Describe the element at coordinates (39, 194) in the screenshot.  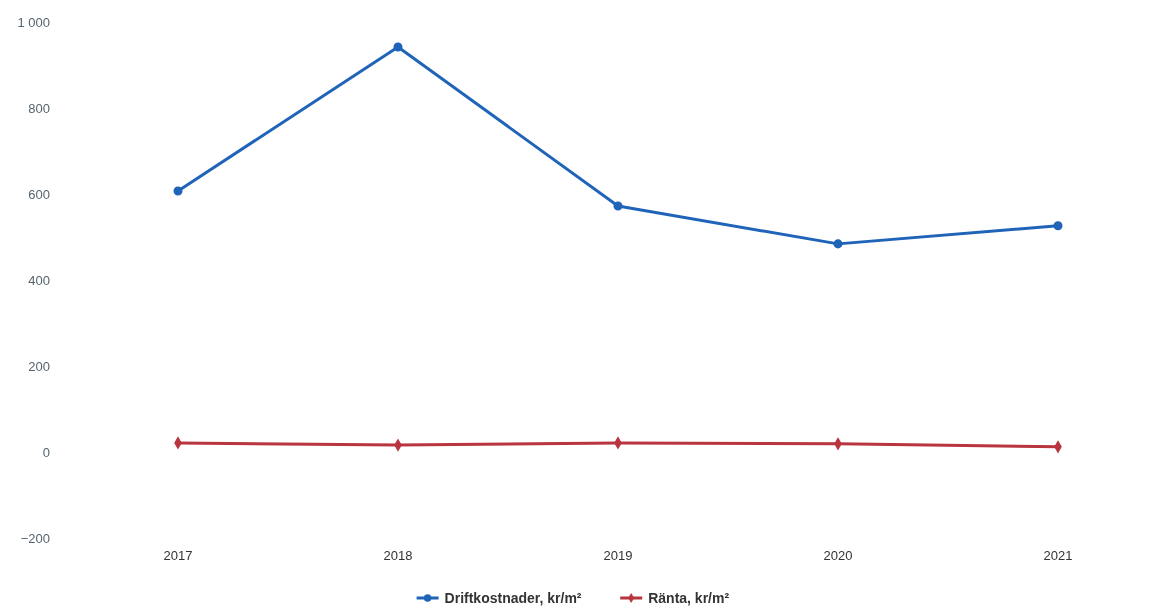
I see `y-tick-label: 600` at that location.